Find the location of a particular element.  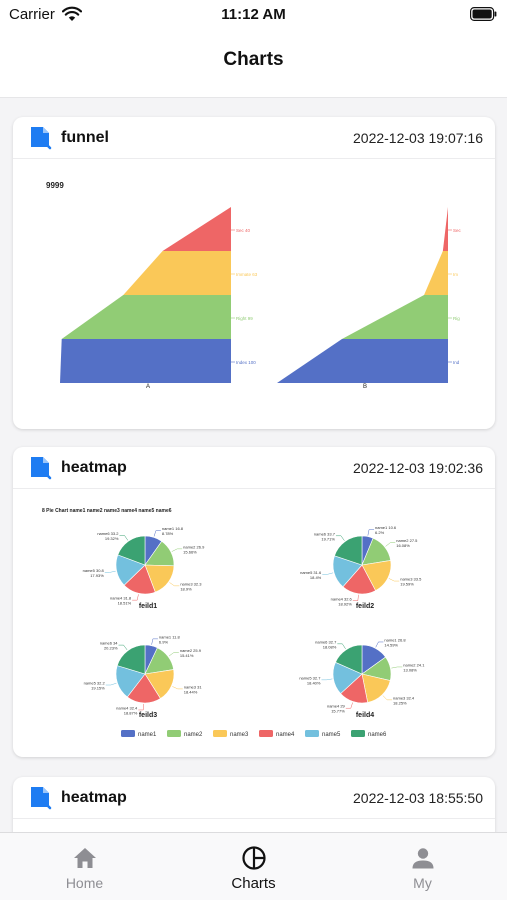

tab-charts: Charts is located at coordinates (253, 866).